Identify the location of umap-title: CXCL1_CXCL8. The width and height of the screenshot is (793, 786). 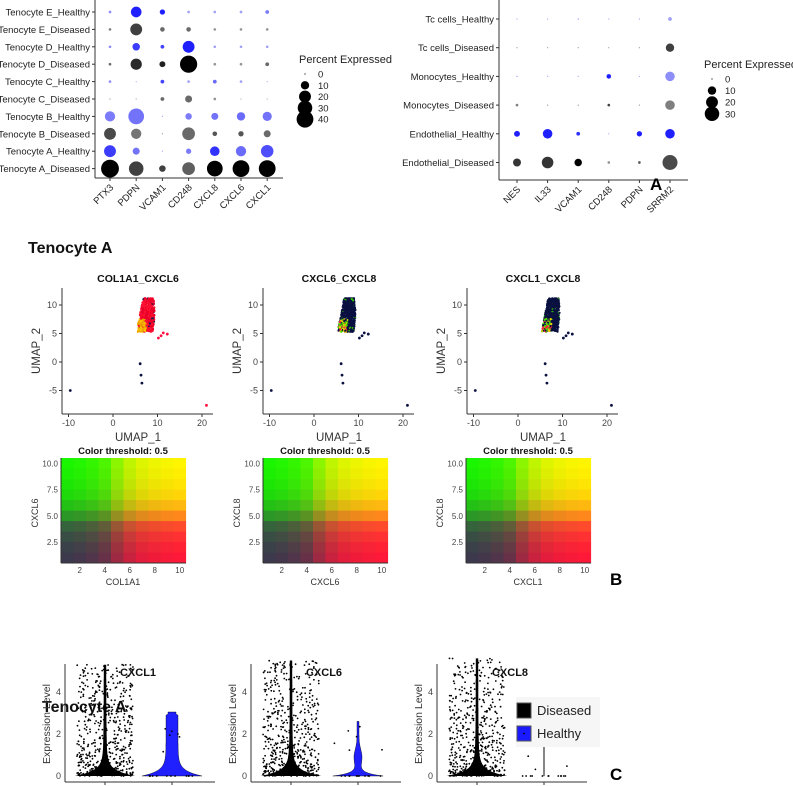
(543, 279).